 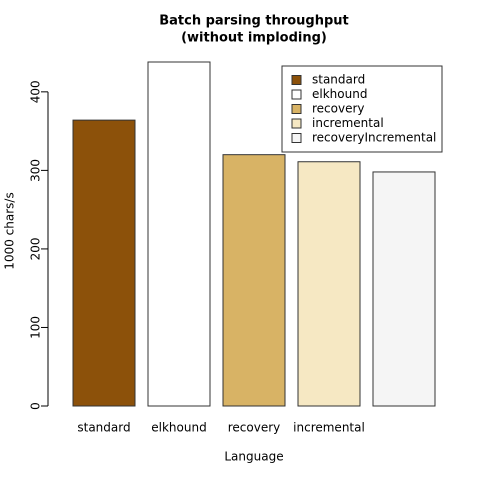 What do you see at coordinates (36, 327) in the screenshot?
I see `y-tick-label: 100` at bounding box center [36, 327].